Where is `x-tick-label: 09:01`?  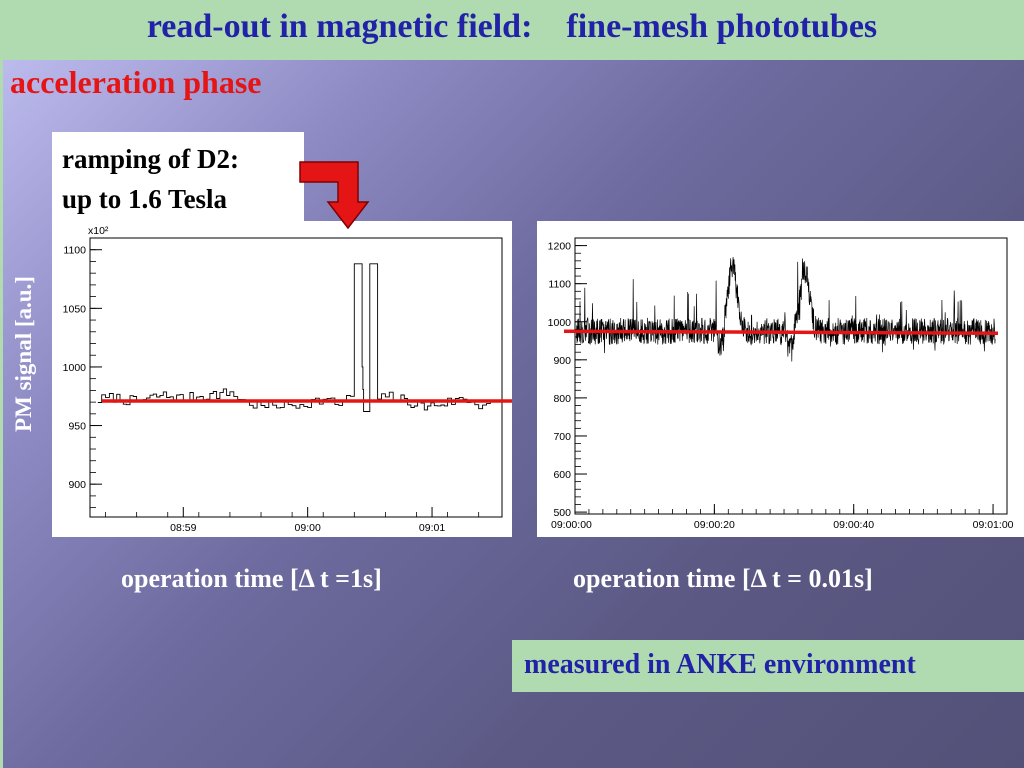 x-tick-label: 09:01 is located at coordinates (432, 528).